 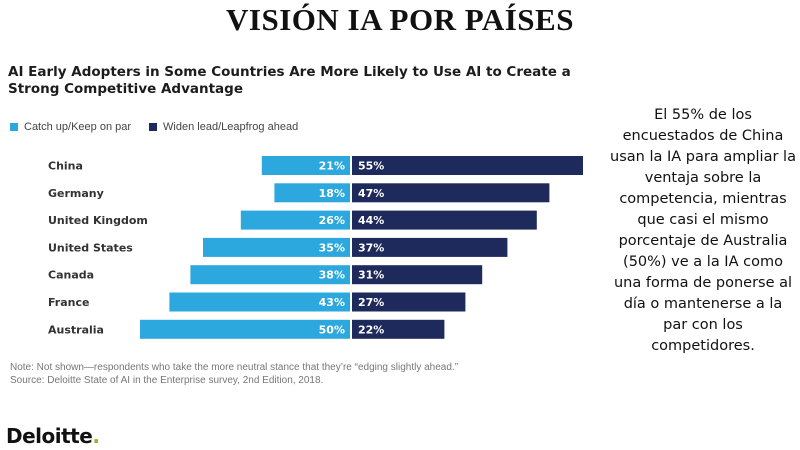 I want to click on bar-widen-lead-australia, so click(x=398, y=329).